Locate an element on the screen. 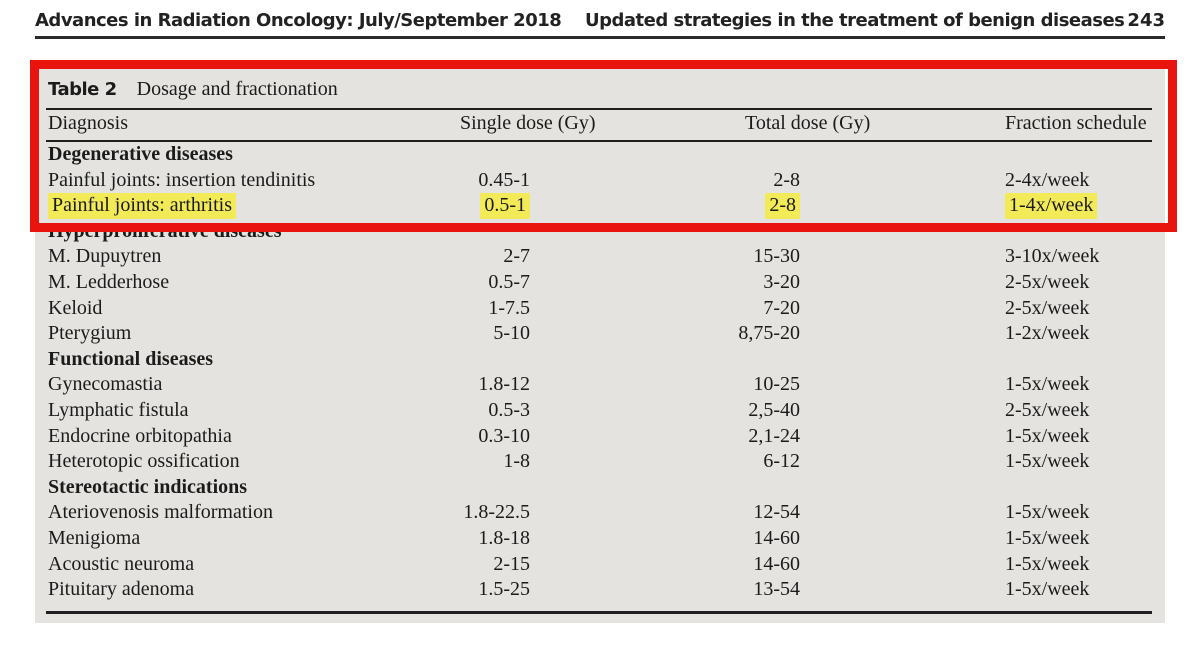 This screenshot has width=1200, height=653. cell-text: 14-60 is located at coordinates (776, 563).